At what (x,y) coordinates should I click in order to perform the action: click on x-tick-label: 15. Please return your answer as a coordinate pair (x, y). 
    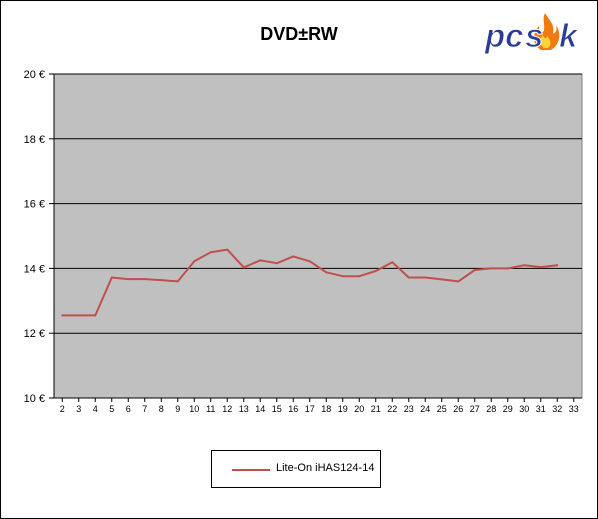
    Looking at the image, I should click on (277, 409).